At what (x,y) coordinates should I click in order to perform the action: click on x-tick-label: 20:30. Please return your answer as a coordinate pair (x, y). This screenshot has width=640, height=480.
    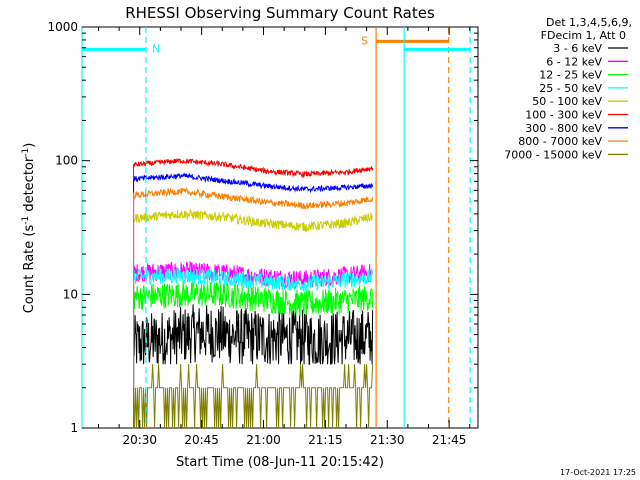
    Looking at the image, I should click on (139, 440).